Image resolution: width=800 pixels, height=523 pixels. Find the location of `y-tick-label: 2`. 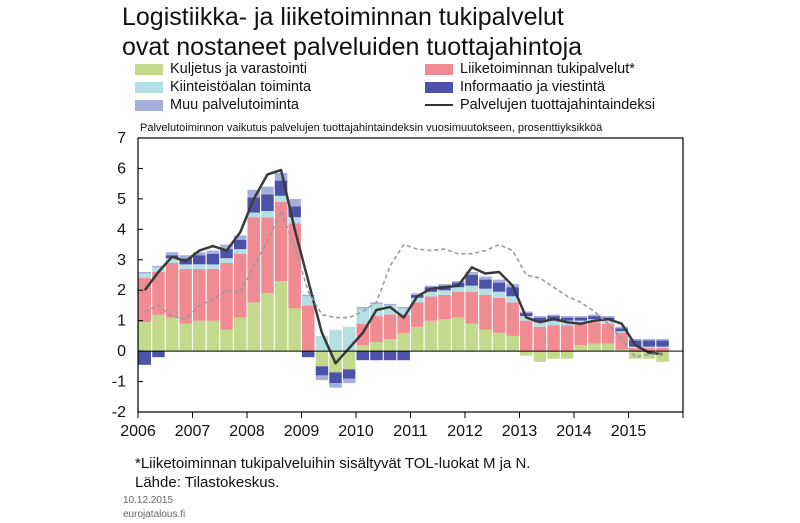

y-tick-label: 2 is located at coordinates (121, 290).